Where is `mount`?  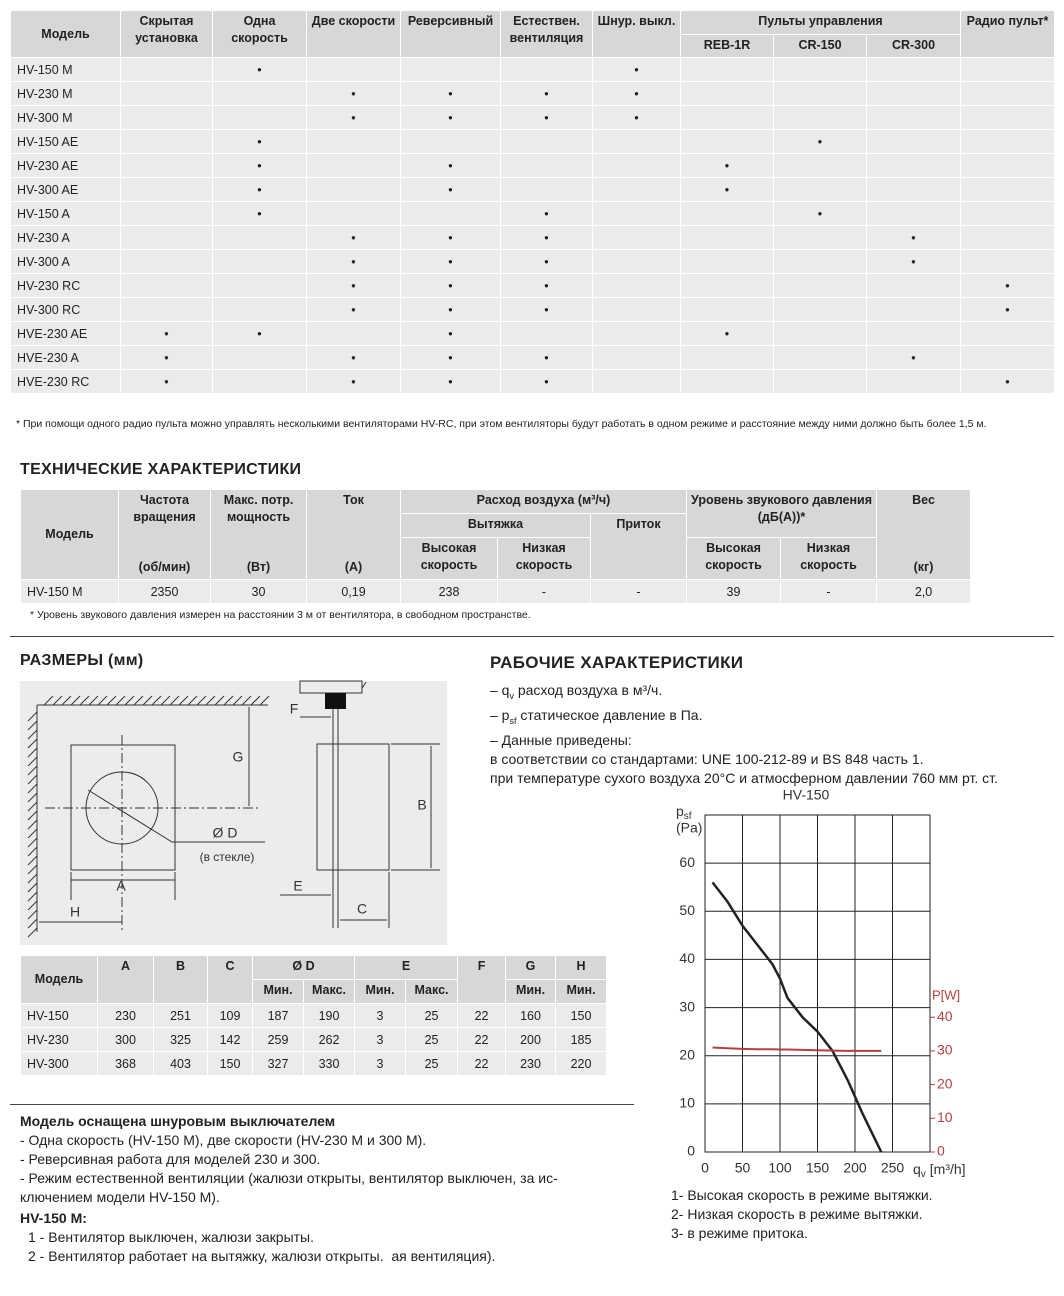
mount is located at coordinates (335, 701).